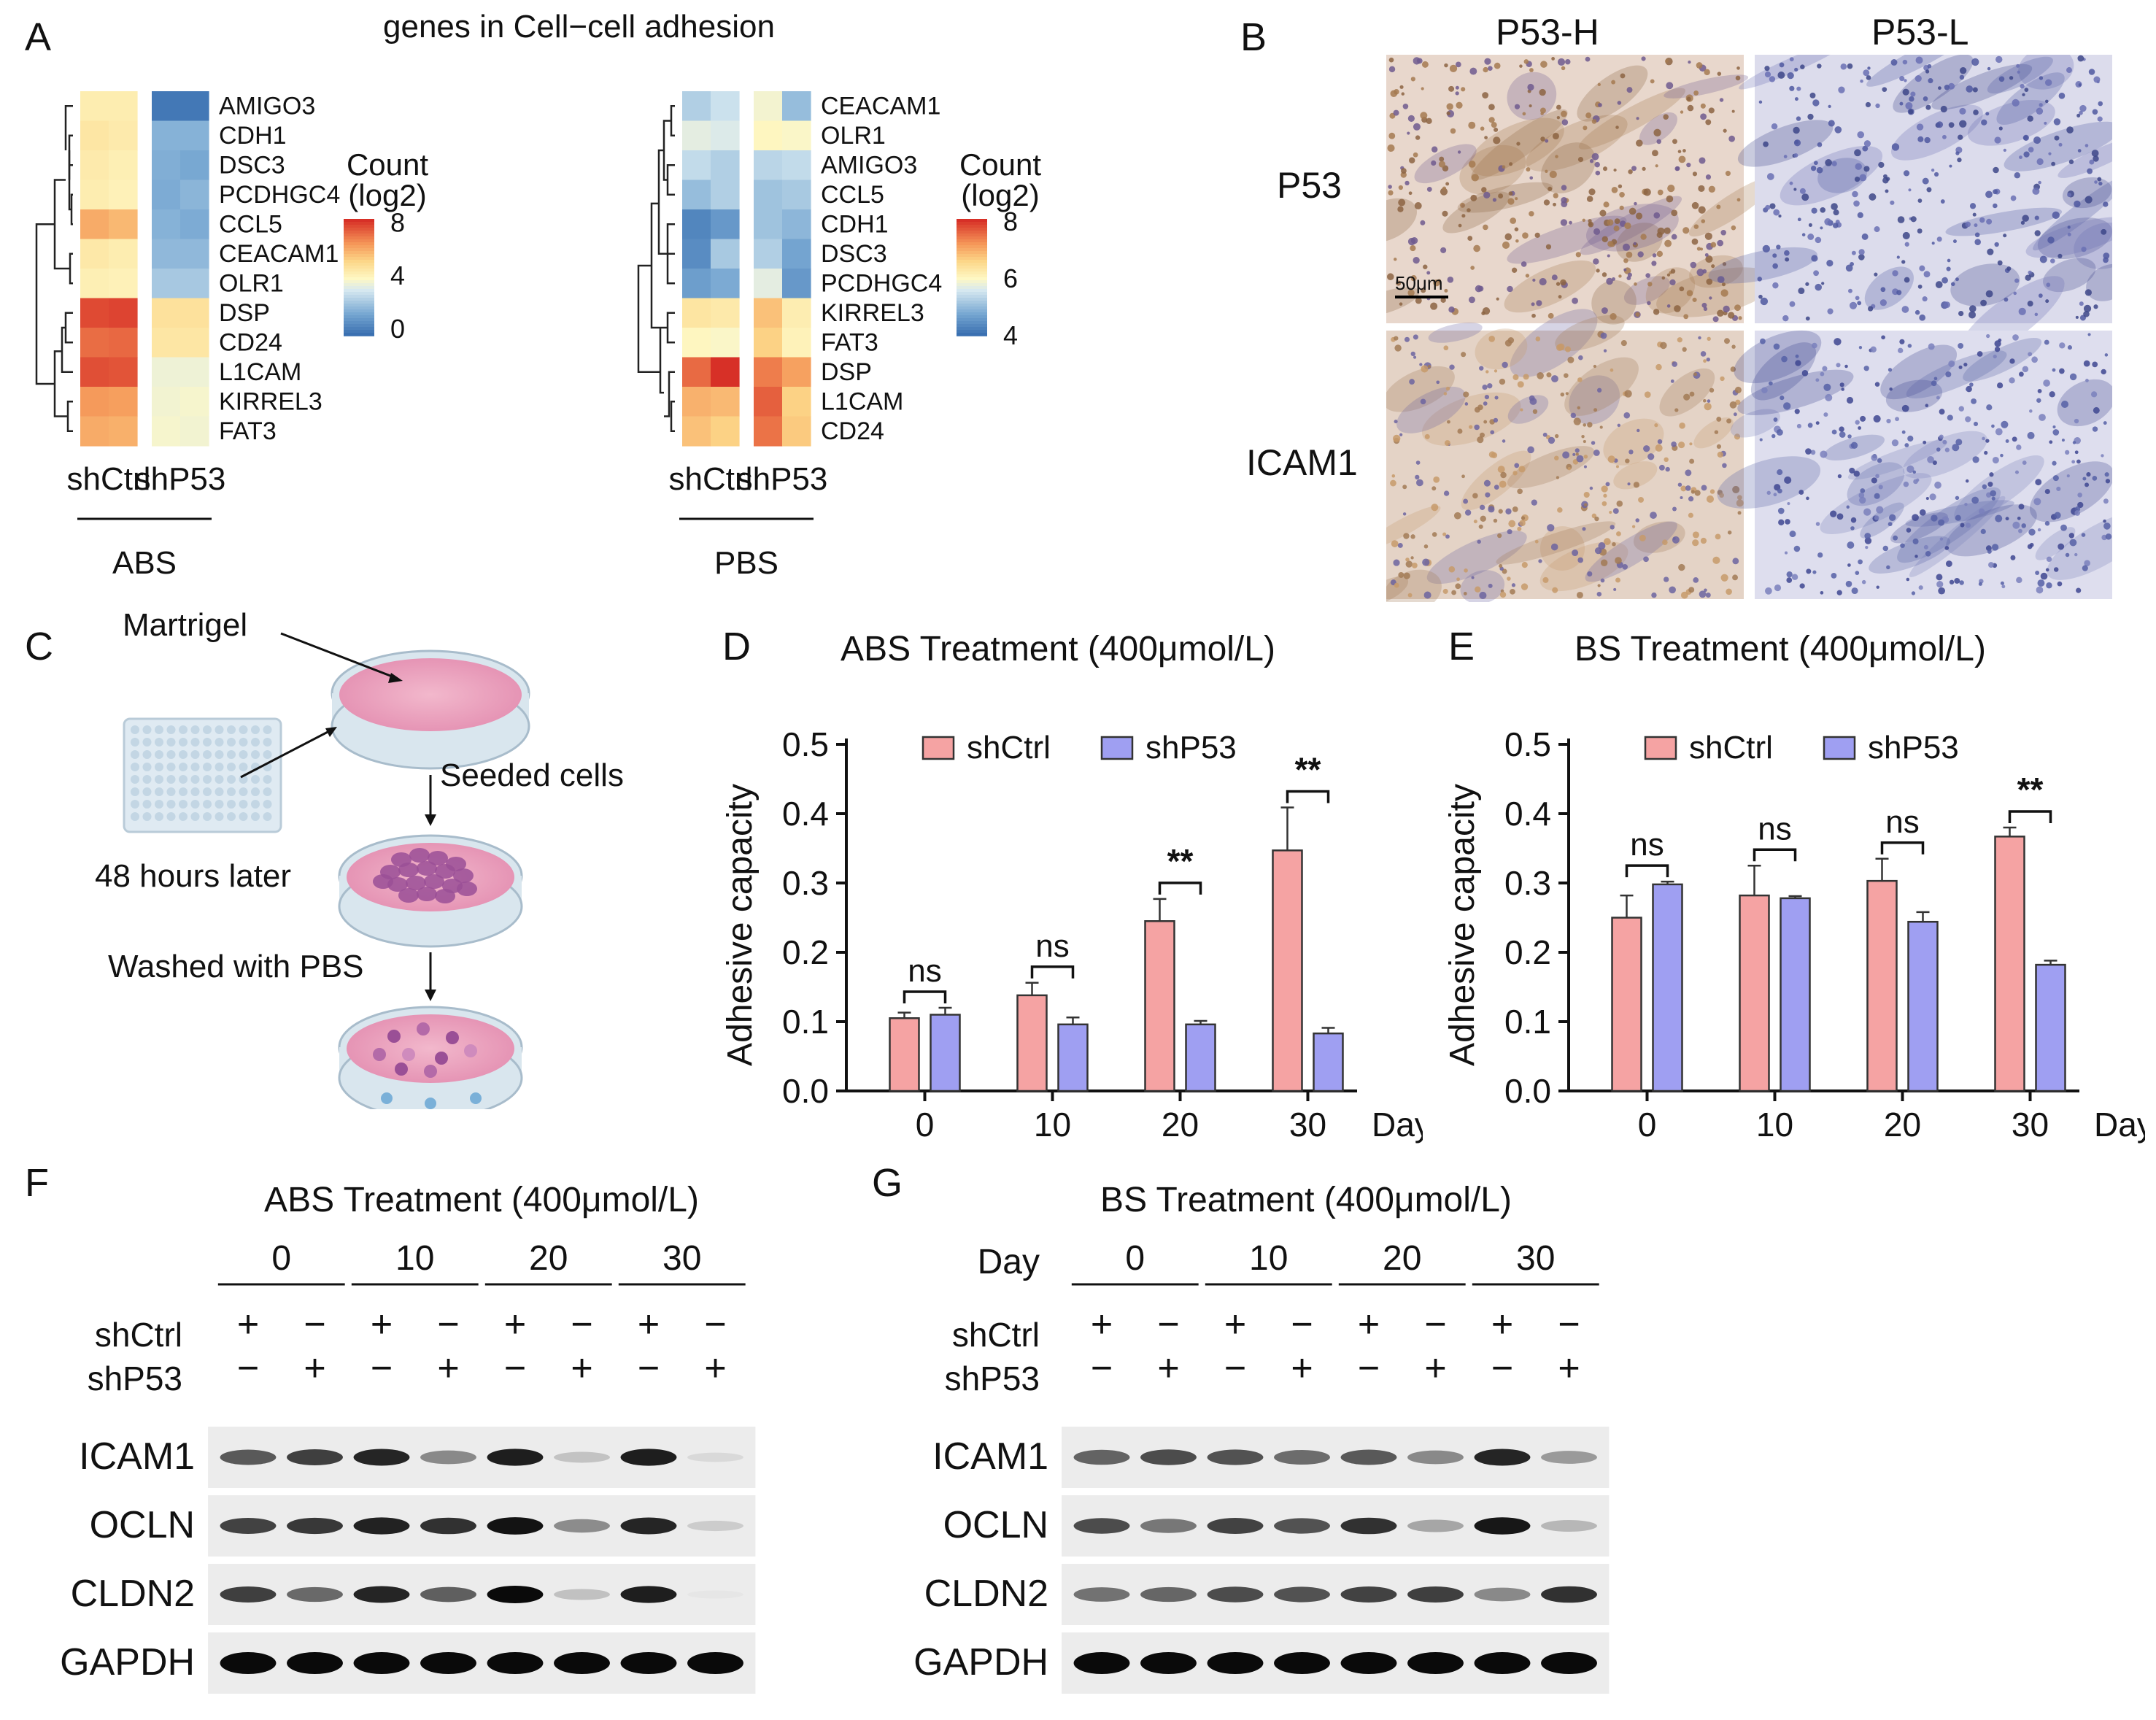  What do you see at coordinates (185, 625) in the screenshot?
I see `label-martrigel: Martrigel` at bounding box center [185, 625].